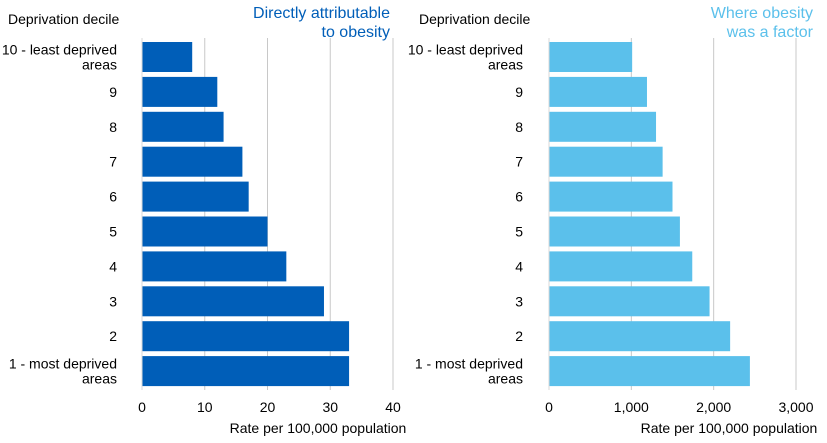 The height and width of the screenshot is (443, 827). I want to click on x-tick-label: 40, so click(393, 407).